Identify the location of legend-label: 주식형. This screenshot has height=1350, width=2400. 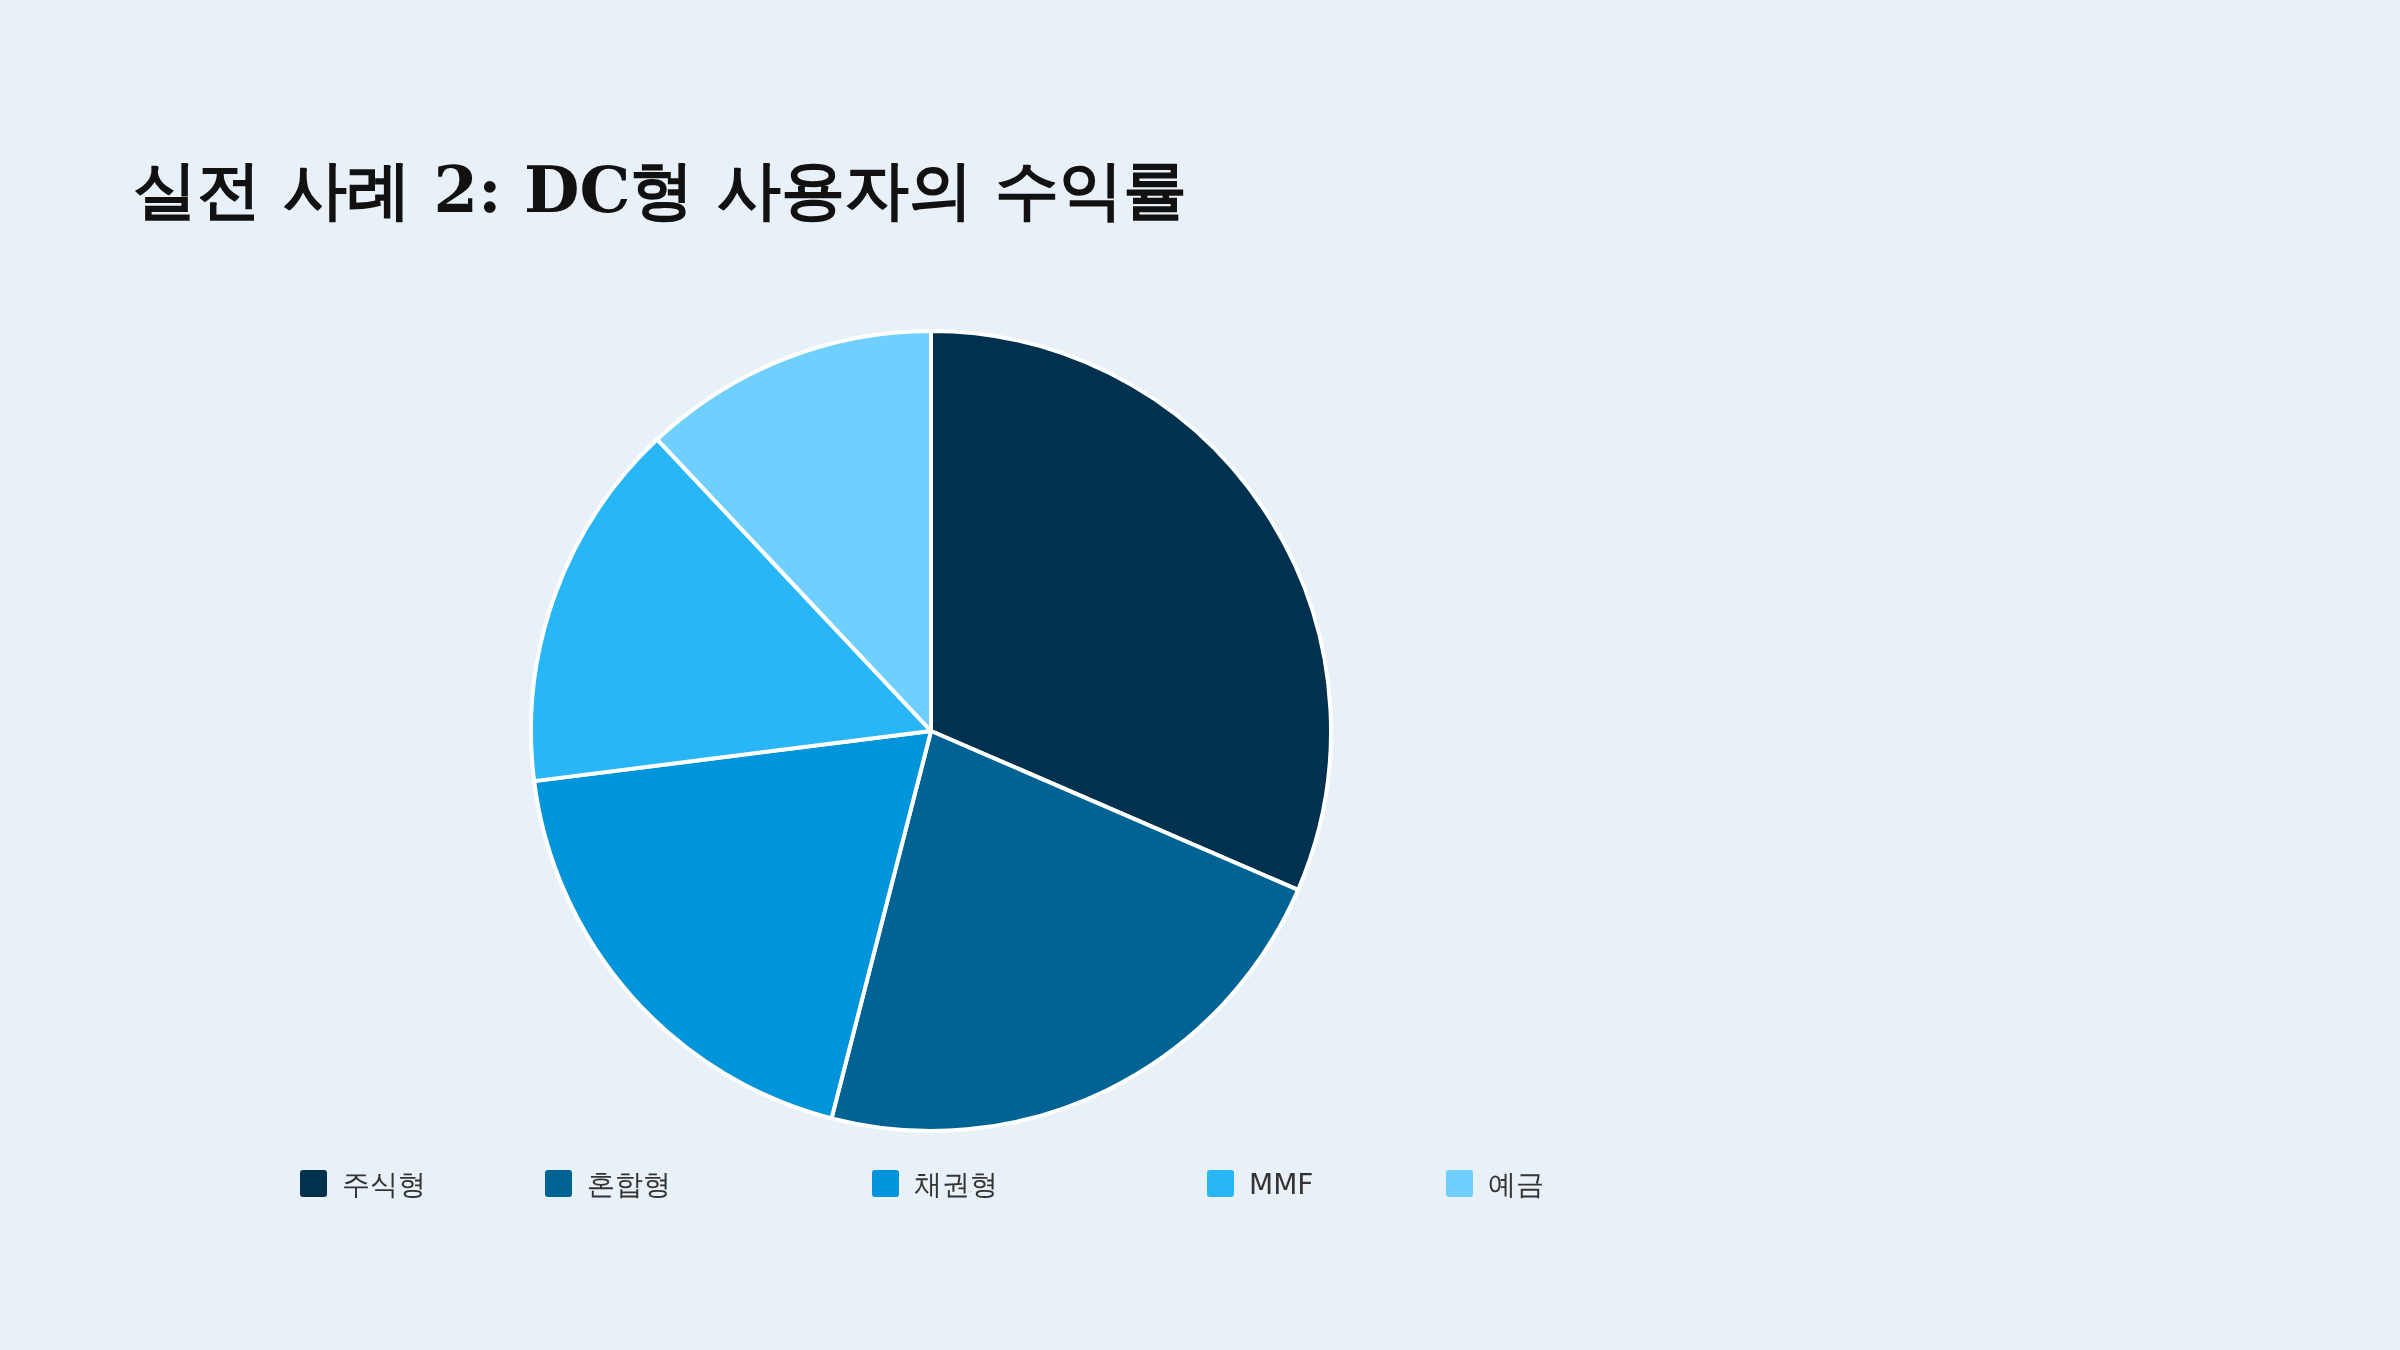
(384, 1184).